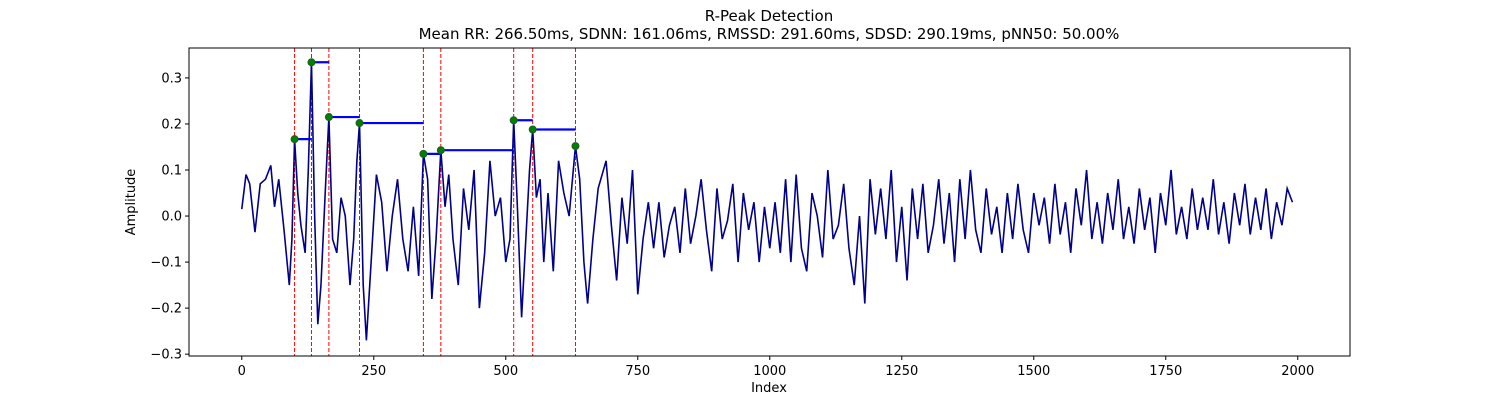  What do you see at coordinates (637, 371) in the screenshot?
I see `x-tick-label: 750` at bounding box center [637, 371].